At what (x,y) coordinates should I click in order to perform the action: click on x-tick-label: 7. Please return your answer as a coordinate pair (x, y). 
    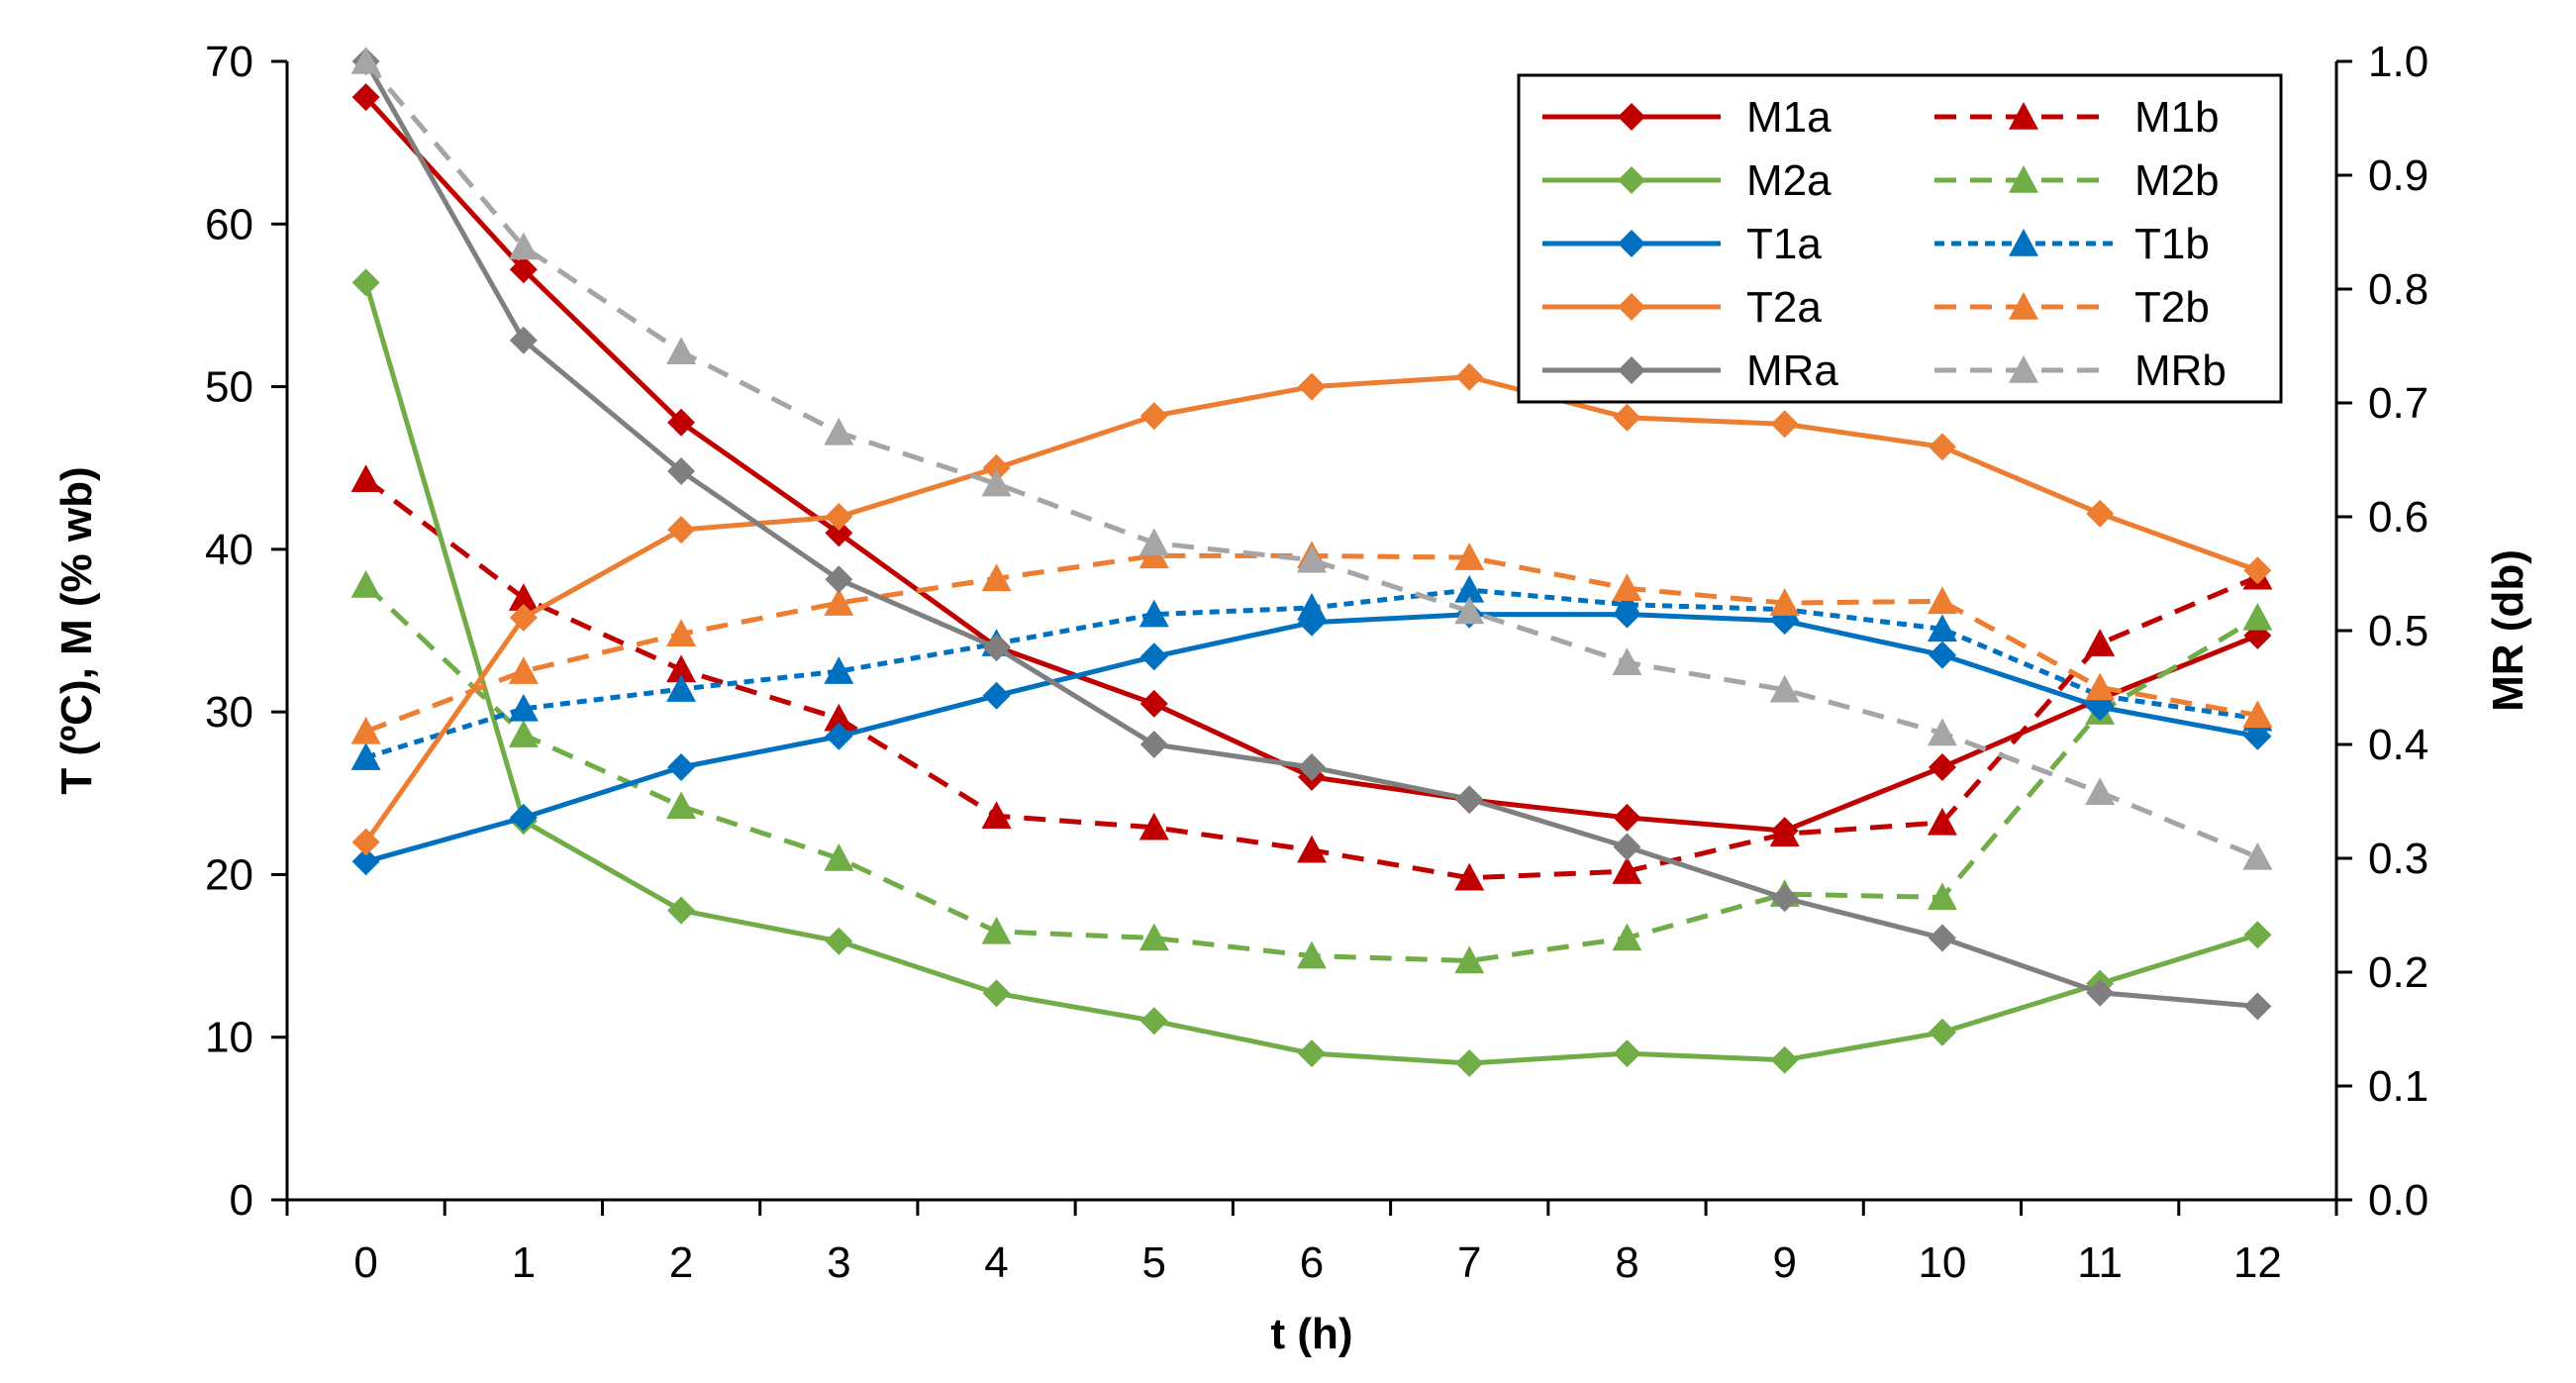
    Looking at the image, I should click on (1469, 1262).